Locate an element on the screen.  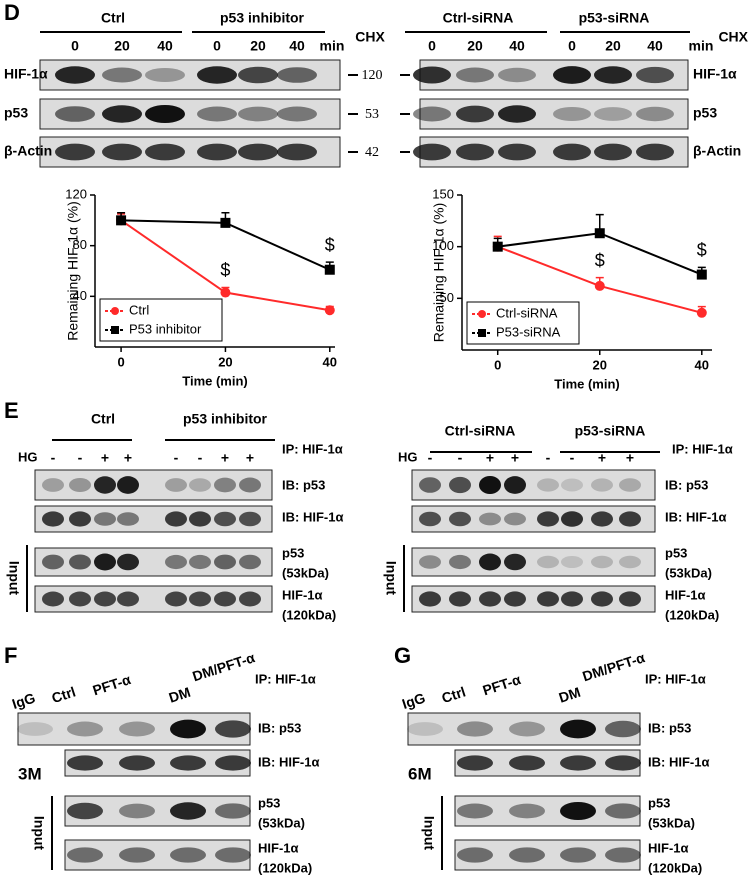
label: p53-siRNA is located at coordinates (614, 18).